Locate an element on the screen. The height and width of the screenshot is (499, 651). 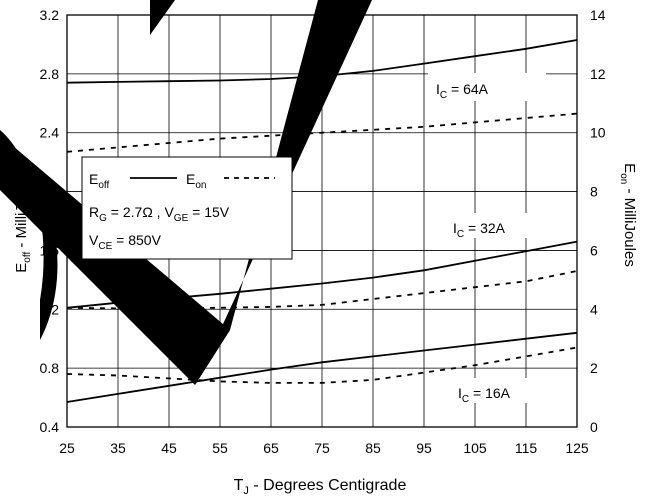
y-left-tick-label: 3.2 is located at coordinates (50, 15).